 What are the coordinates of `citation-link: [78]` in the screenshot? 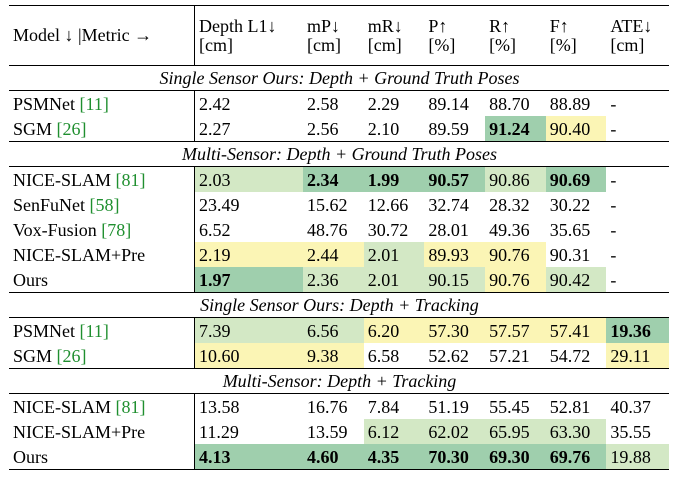 It's located at (116, 229).